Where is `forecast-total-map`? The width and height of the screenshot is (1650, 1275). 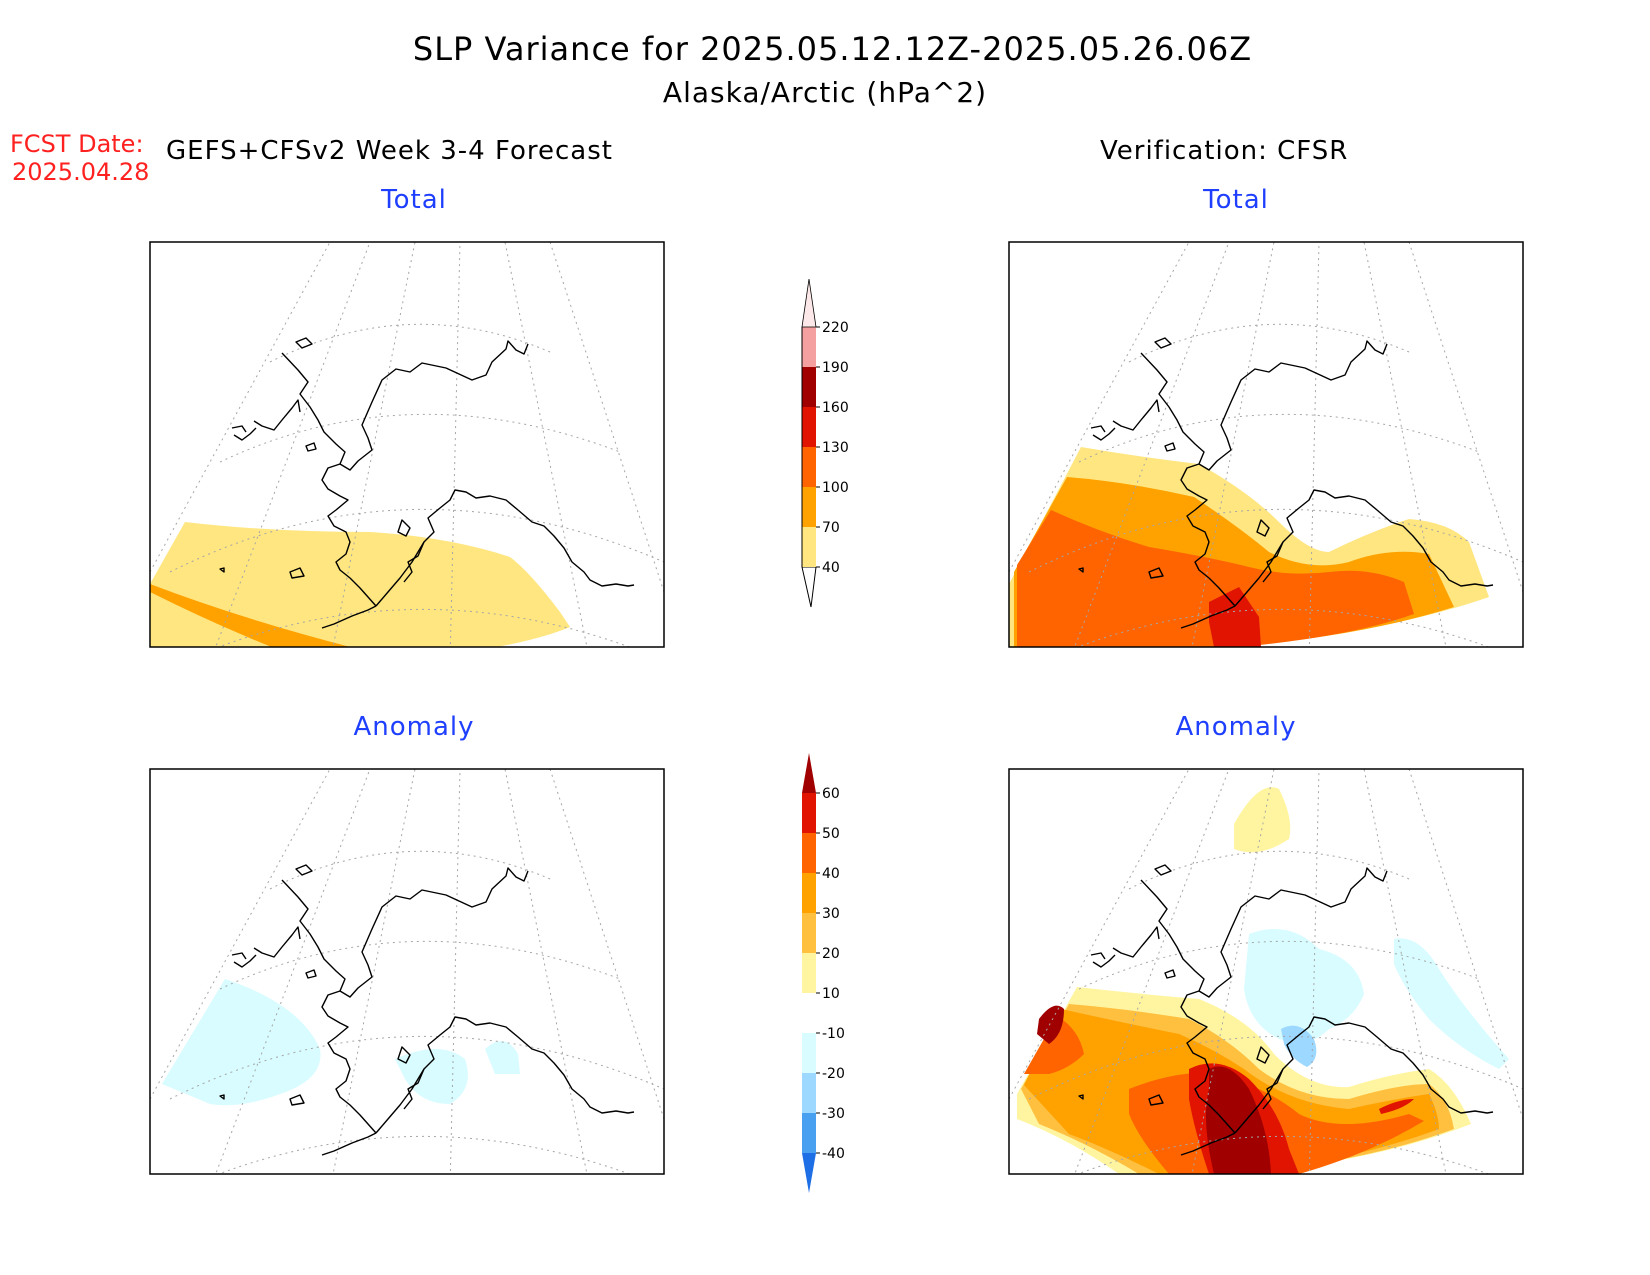
forecast-total-map is located at coordinates (407, 444).